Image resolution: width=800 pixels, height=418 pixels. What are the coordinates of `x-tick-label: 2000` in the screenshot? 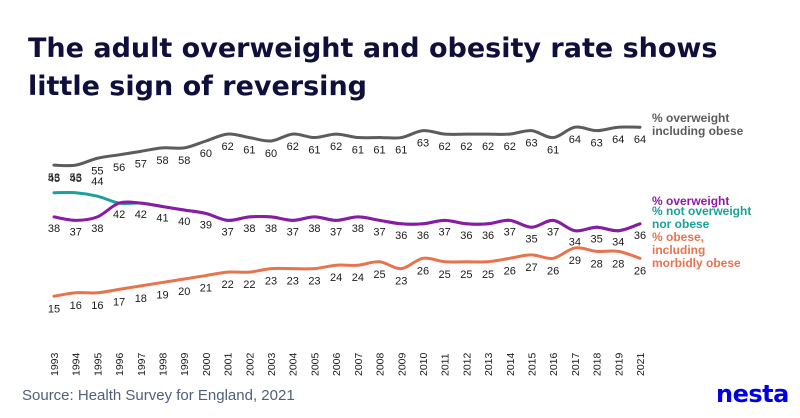 It's located at (207, 364).